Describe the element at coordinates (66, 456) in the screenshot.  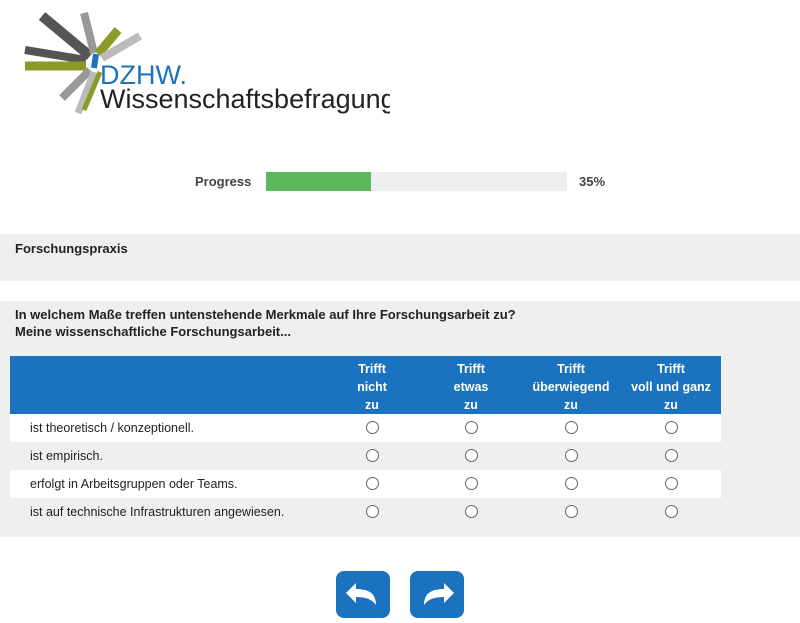
I see `row-label: ist empirisch.` at that location.